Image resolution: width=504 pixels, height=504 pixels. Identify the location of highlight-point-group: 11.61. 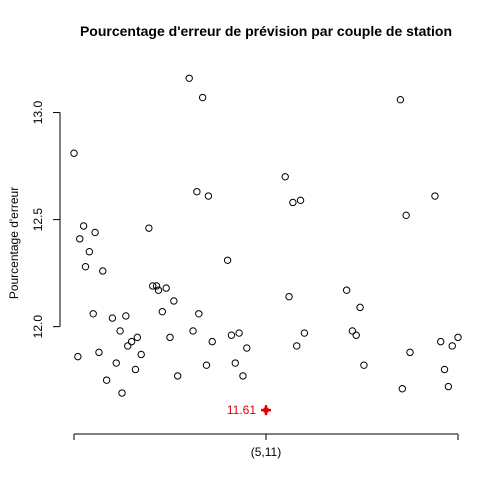
(249, 410).